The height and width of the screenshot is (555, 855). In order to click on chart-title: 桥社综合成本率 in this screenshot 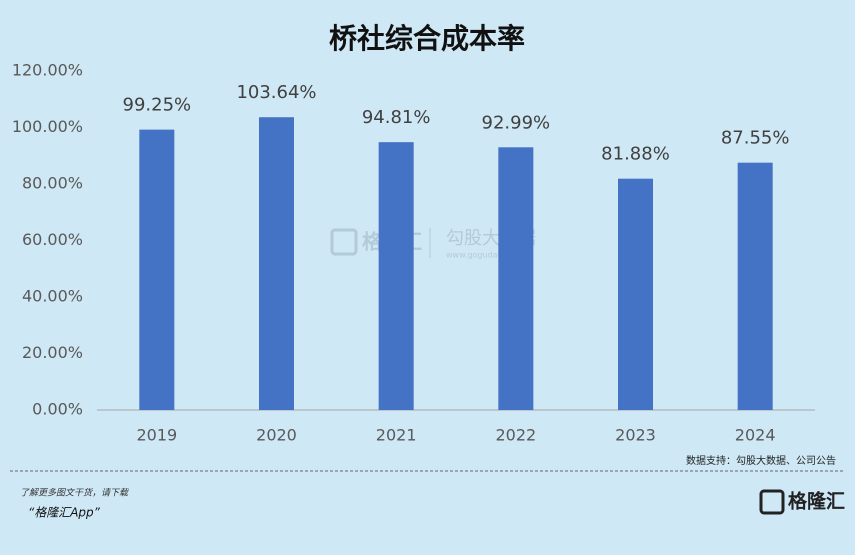, I will do `click(427, 38)`.